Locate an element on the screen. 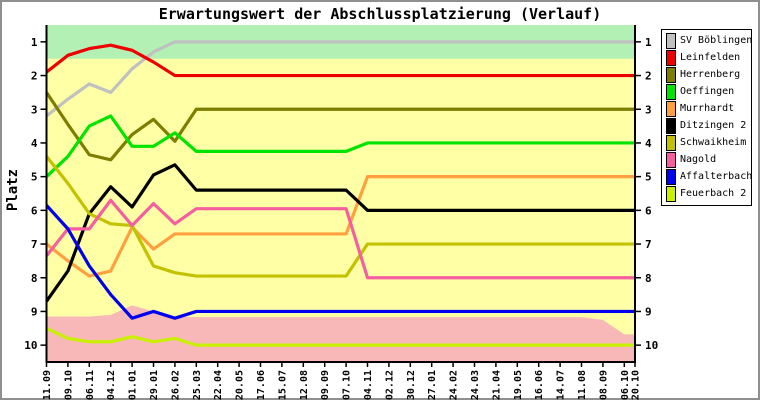 The height and width of the screenshot is (400, 760). legend-item-feuerbach-2: Feuerbach 2 is located at coordinates (708, 194).